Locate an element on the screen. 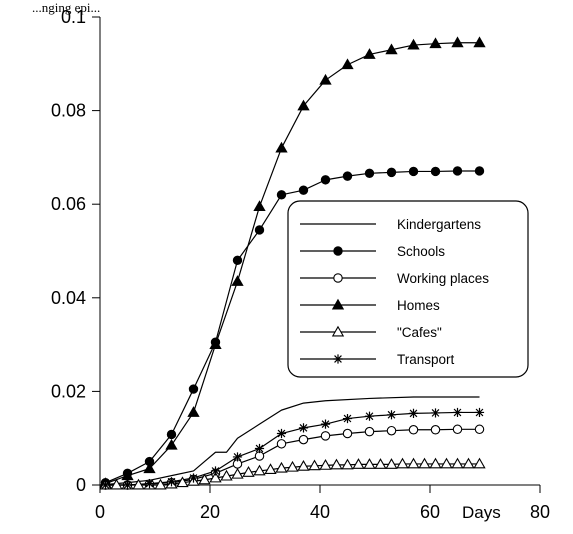 Image resolution: width=573 pixels, height=534 pixels. x-axis-label: Days is located at coordinates (481, 512).